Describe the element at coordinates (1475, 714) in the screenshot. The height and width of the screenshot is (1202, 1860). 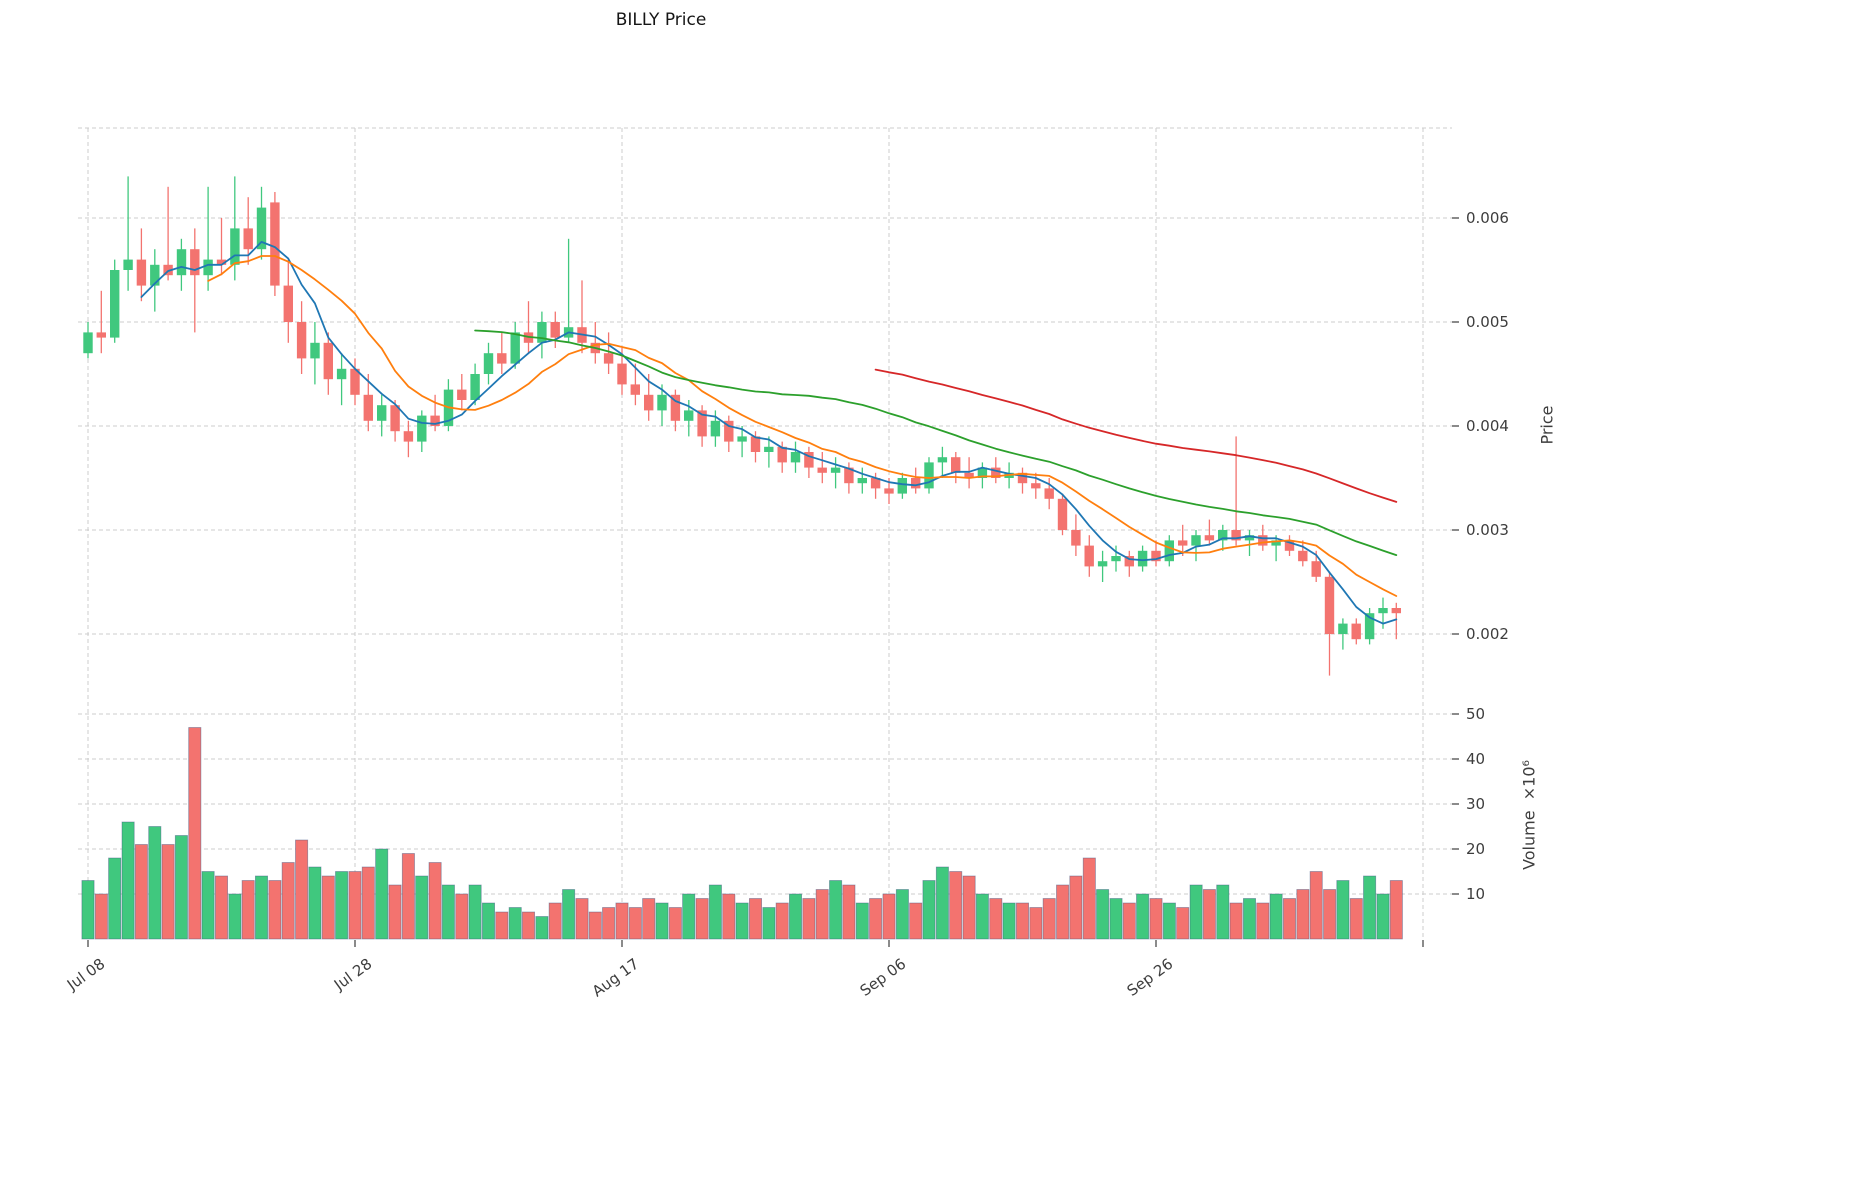
I see `volume-tick-label: 50` at that location.